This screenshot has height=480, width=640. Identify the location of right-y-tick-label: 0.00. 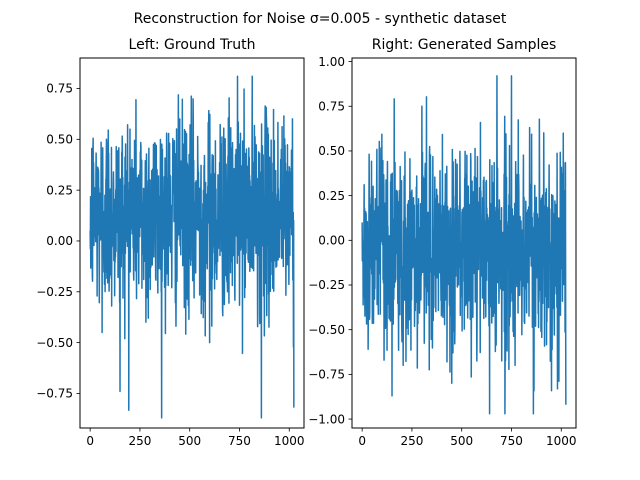
(331, 241).